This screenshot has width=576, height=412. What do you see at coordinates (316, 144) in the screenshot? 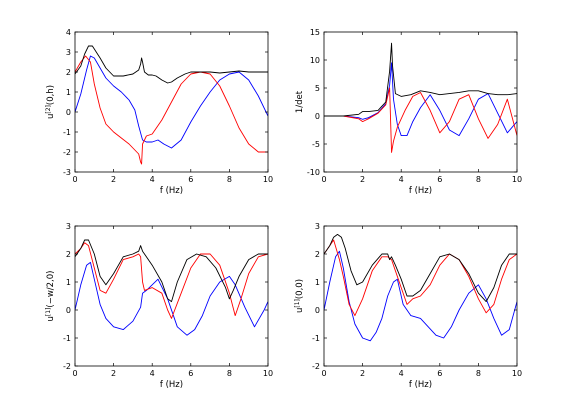
I see `y-tick-label: -5` at bounding box center [316, 144].